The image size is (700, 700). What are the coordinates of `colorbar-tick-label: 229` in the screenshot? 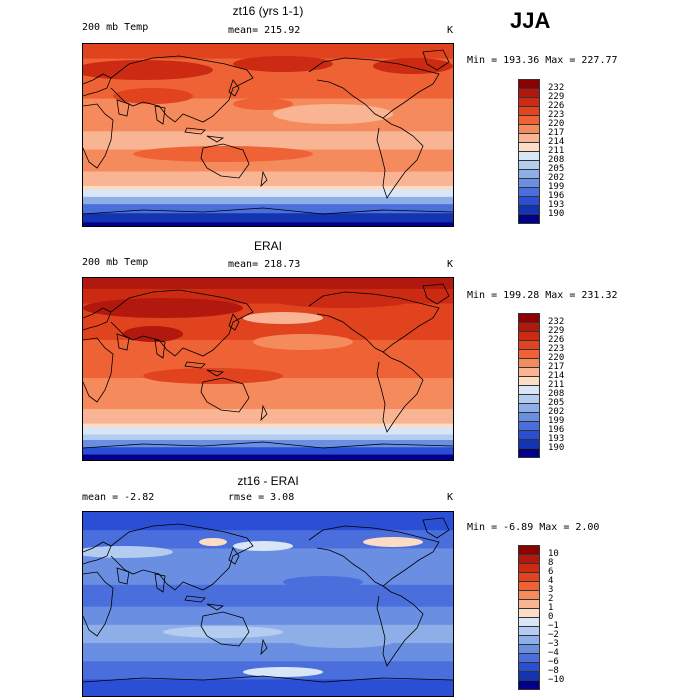 It's located at (556, 331).